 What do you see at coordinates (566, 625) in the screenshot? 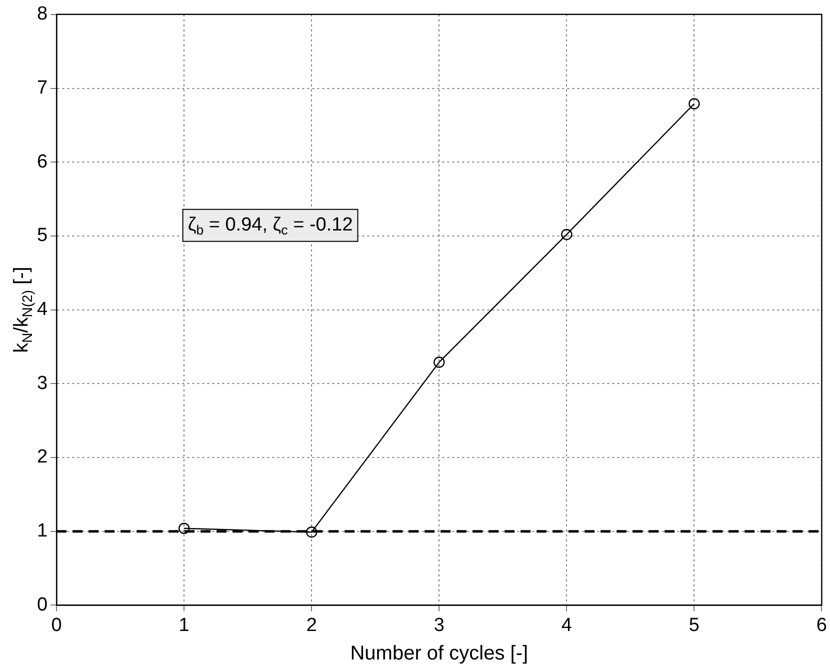
I see `x-tick-label: 4` at bounding box center [566, 625].